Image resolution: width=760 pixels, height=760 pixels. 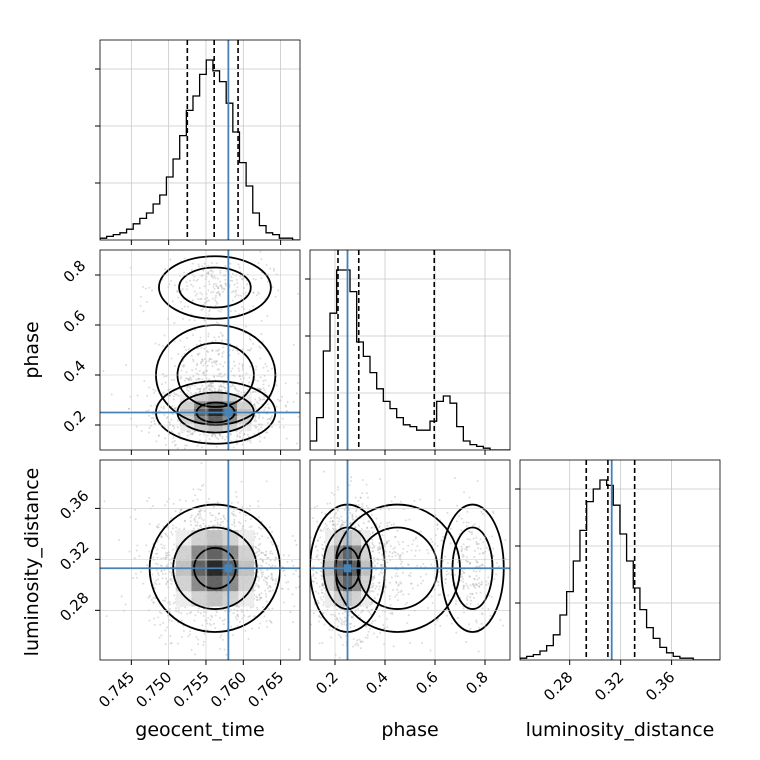 What do you see at coordinates (200, 350) in the screenshot?
I see `panel-frame` at bounding box center [200, 350].